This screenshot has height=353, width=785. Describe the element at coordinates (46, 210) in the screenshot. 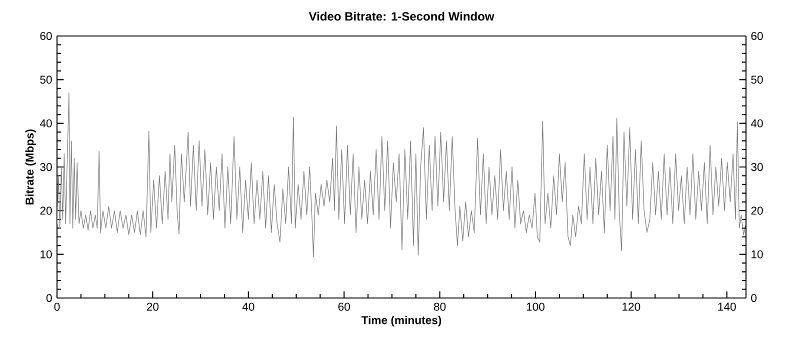

I see `y-tick-label: 20` at that location.